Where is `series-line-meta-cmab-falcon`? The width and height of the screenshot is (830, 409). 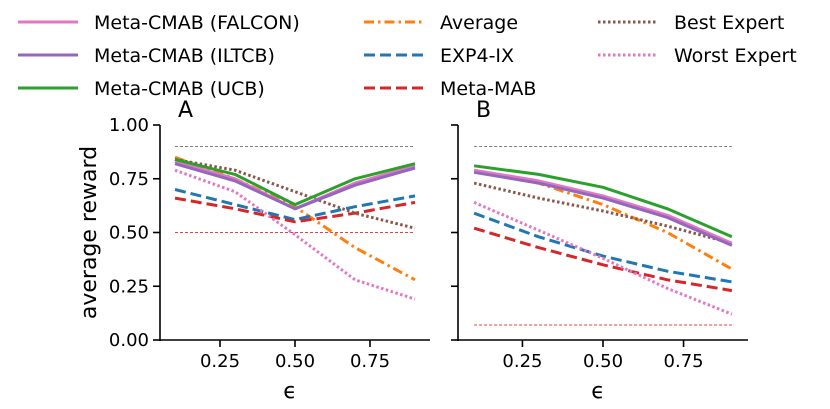
series-line-meta-cmab-falcon is located at coordinates (603, 206).